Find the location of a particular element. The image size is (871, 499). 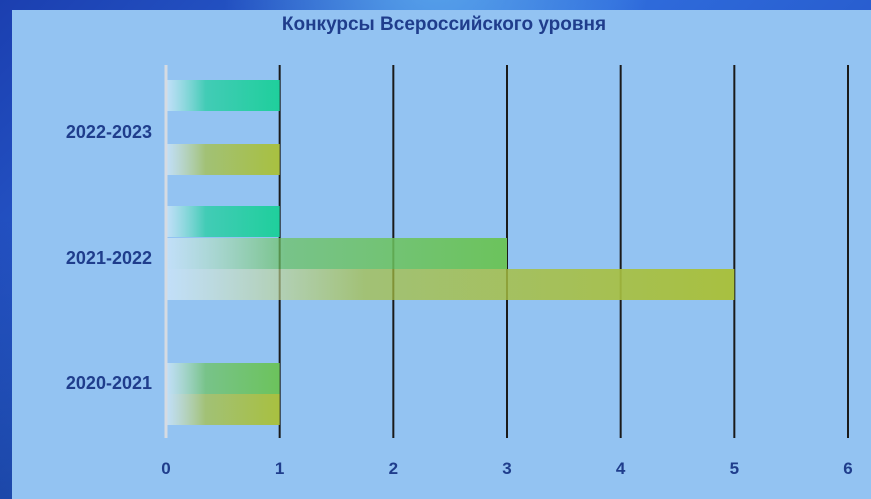

x-tick-label-1: 1 is located at coordinates (279, 468).